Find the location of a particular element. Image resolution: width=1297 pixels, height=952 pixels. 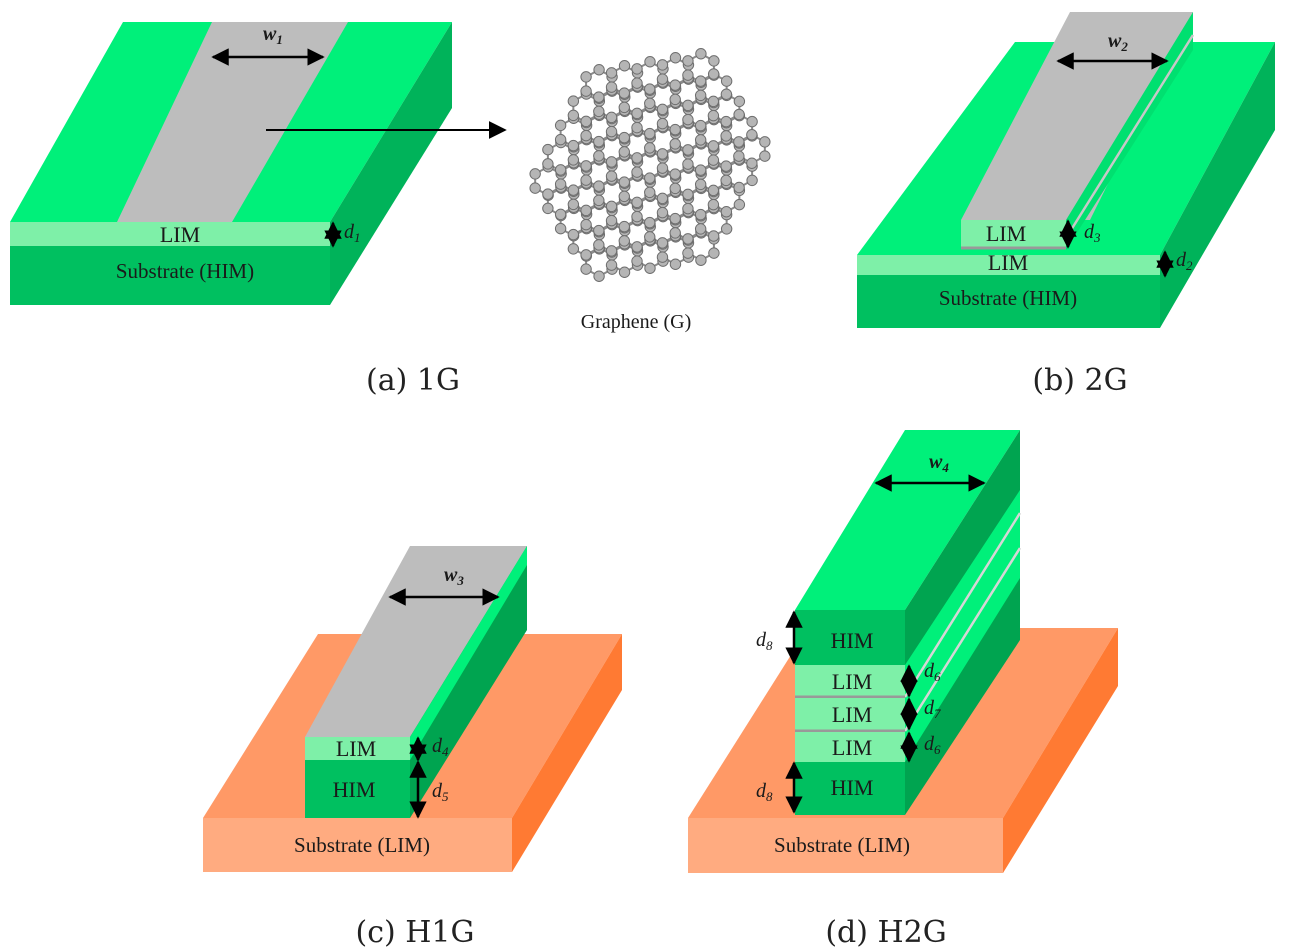

panel-b-lim-top-layer is located at coordinates (1013, 234).